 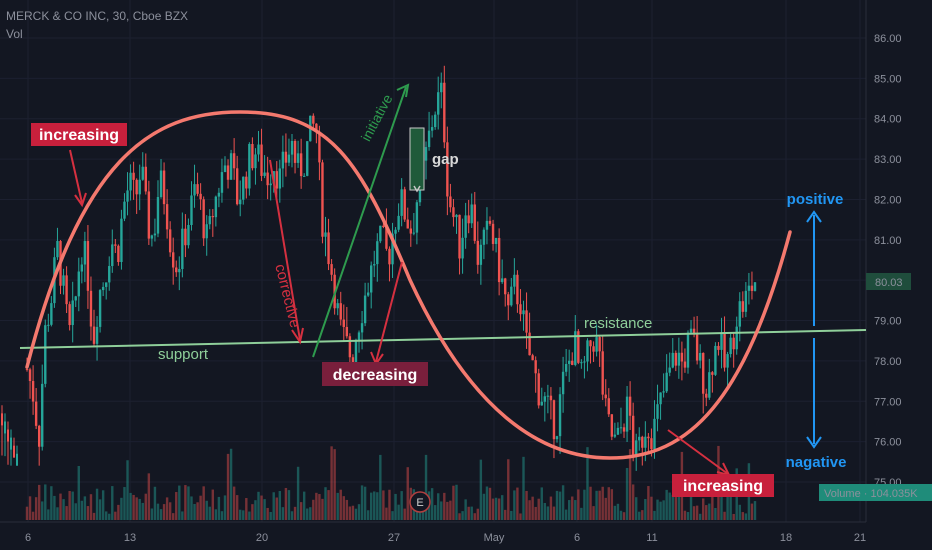 What do you see at coordinates (723, 486) in the screenshot?
I see `increasing-label-2: increasing` at bounding box center [723, 486].